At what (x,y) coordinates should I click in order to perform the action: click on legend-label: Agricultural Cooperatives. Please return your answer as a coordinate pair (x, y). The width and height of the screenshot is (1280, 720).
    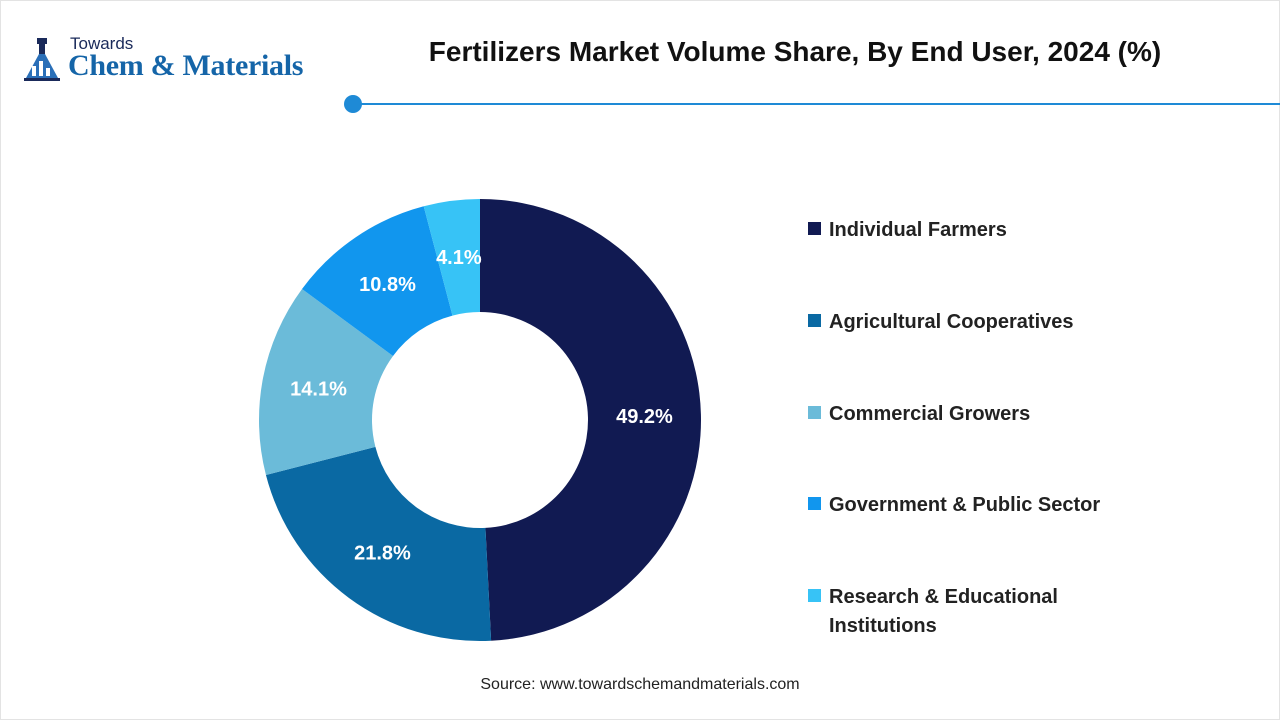
    Looking at the image, I should click on (951, 322).